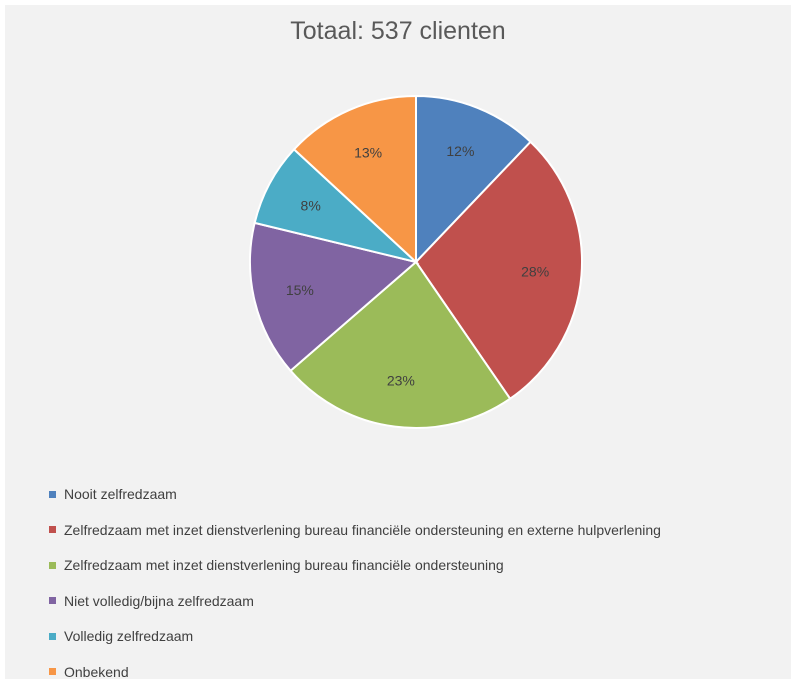 The height and width of the screenshot is (679, 793). What do you see at coordinates (460, 151) in the screenshot?
I see `slice-data-label-1: 12%` at bounding box center [460, 151].